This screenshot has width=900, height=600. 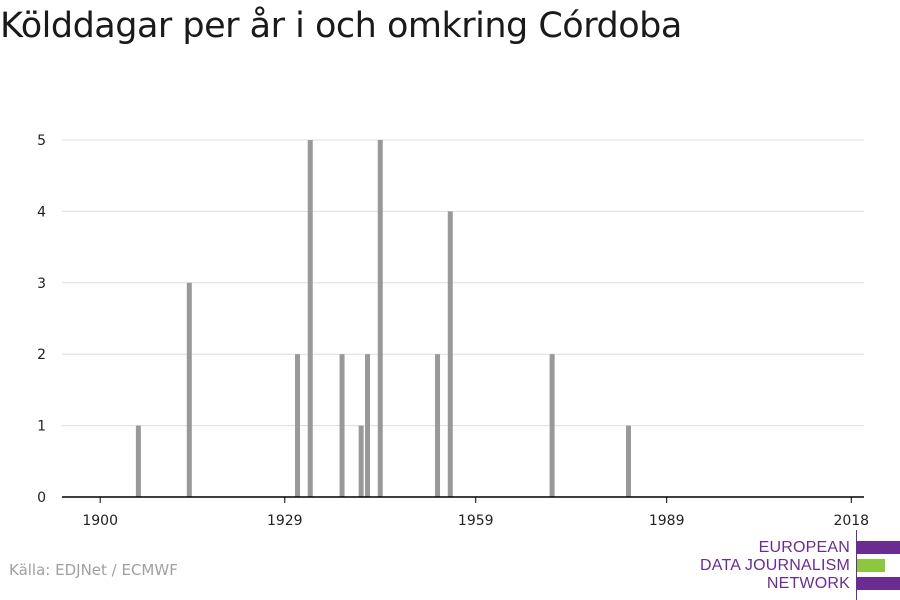 What do you see at coordinates (438, 425) in the screenshot?
I see `bar-1953` at bounding box center [438, 425].